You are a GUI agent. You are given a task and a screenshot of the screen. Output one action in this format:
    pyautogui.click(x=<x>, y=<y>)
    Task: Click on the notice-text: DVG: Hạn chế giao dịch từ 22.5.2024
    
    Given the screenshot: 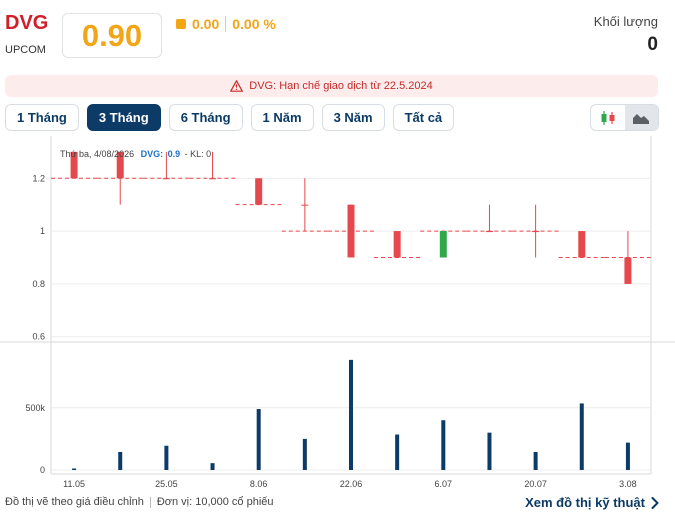 What is the action you would take?
    pyautogui.click(x=341, y=86)
    